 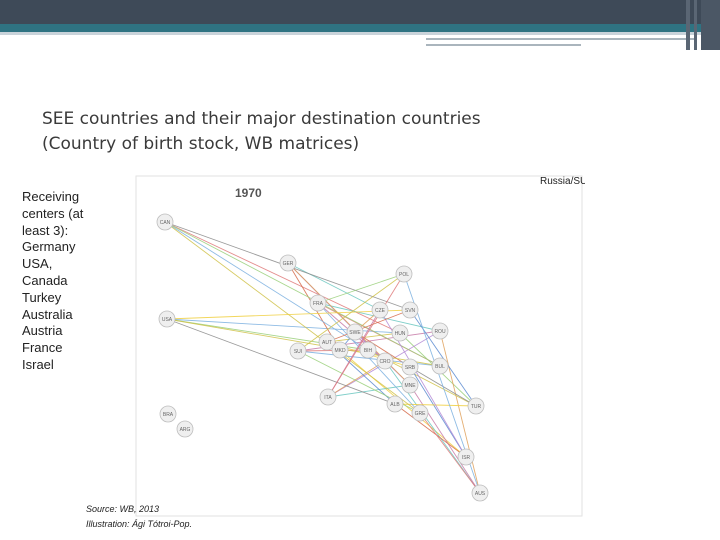 I want to click on node-label: USA, so click(x=167, y=320).